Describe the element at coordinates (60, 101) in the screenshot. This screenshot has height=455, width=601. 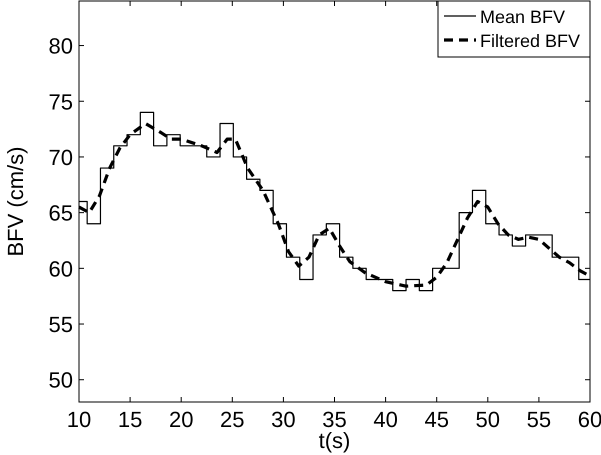
I see `y-tick-label: 75` at that location.